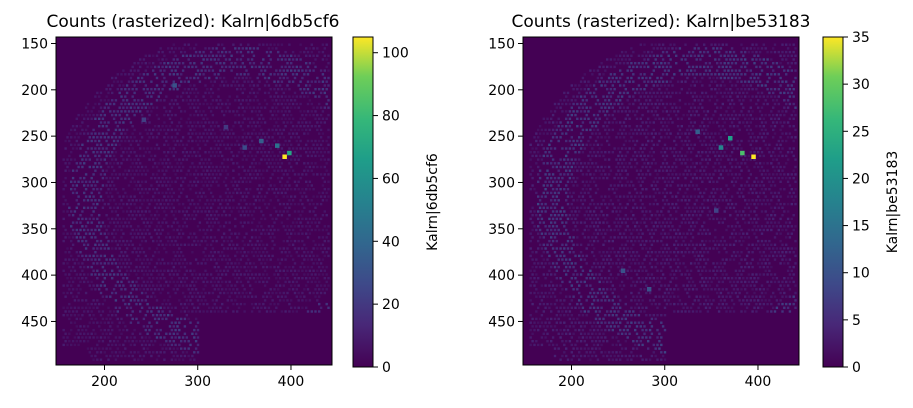  What do you see at coordinates (386, 368) in the screenshot?
I see `colorbar-tick-label: 0` at bounding box center [386, 368].